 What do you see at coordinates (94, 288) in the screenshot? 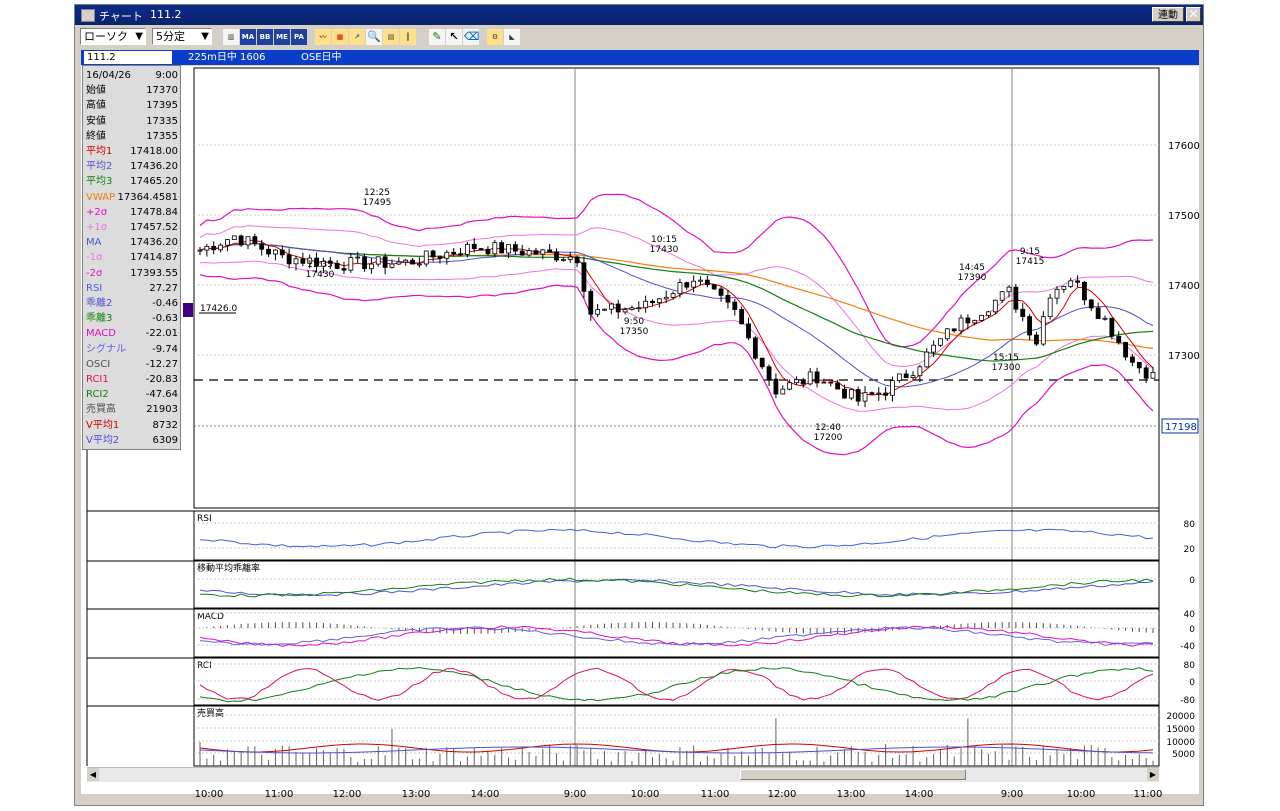
I see `data-label: RSI` at bounding box center [94, 288].